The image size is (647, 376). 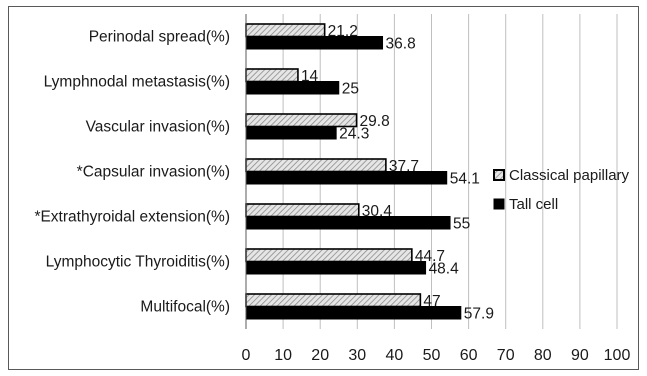 What do you see at coordinates (533, 204) in the screenshot?
I see `legend-label-1: Tall cell` at bounding box center [533, 204].